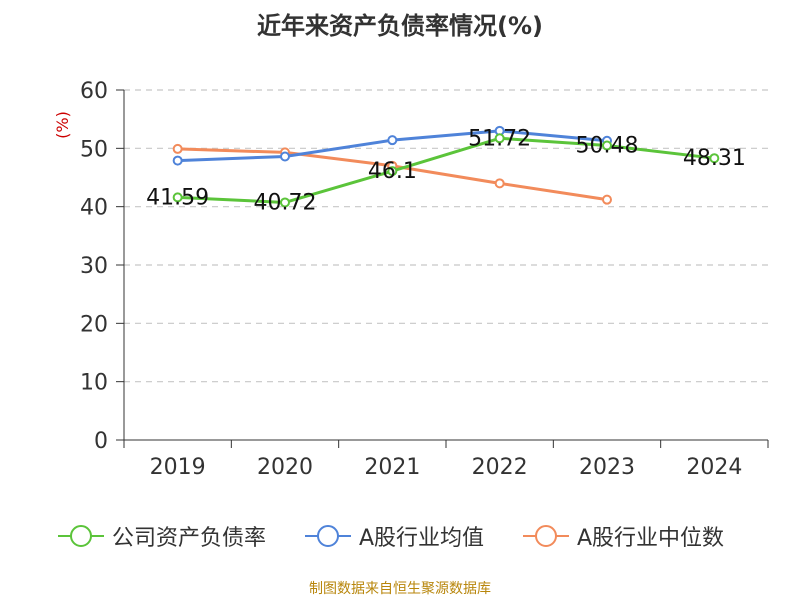 This screenshot has width=800, height=600. I want to click on x-tick-label: 2020, so click(285, 467).